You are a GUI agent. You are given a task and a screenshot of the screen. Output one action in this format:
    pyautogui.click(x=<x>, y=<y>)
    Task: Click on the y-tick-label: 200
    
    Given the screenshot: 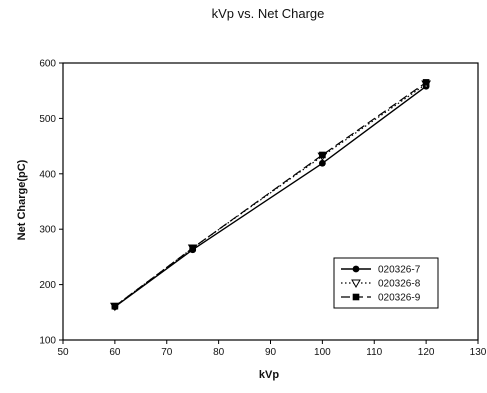 What is the action you would take?
    pyautogui.click(x=47, y=285)
    